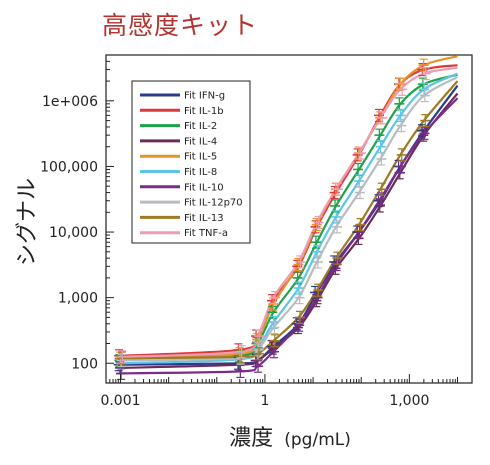  Describe the element at coordinates (70, 102) in the screenshot. I see `y-tick-label: 1e+006` at that location.